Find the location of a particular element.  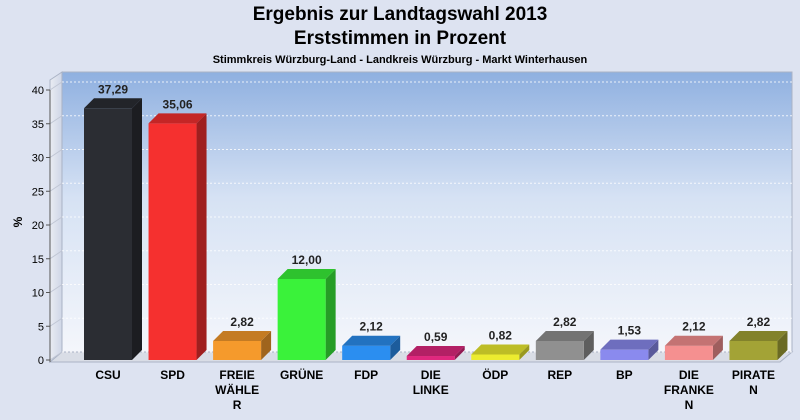

category-label: PIRATE N is located at coordinates (753, 382).